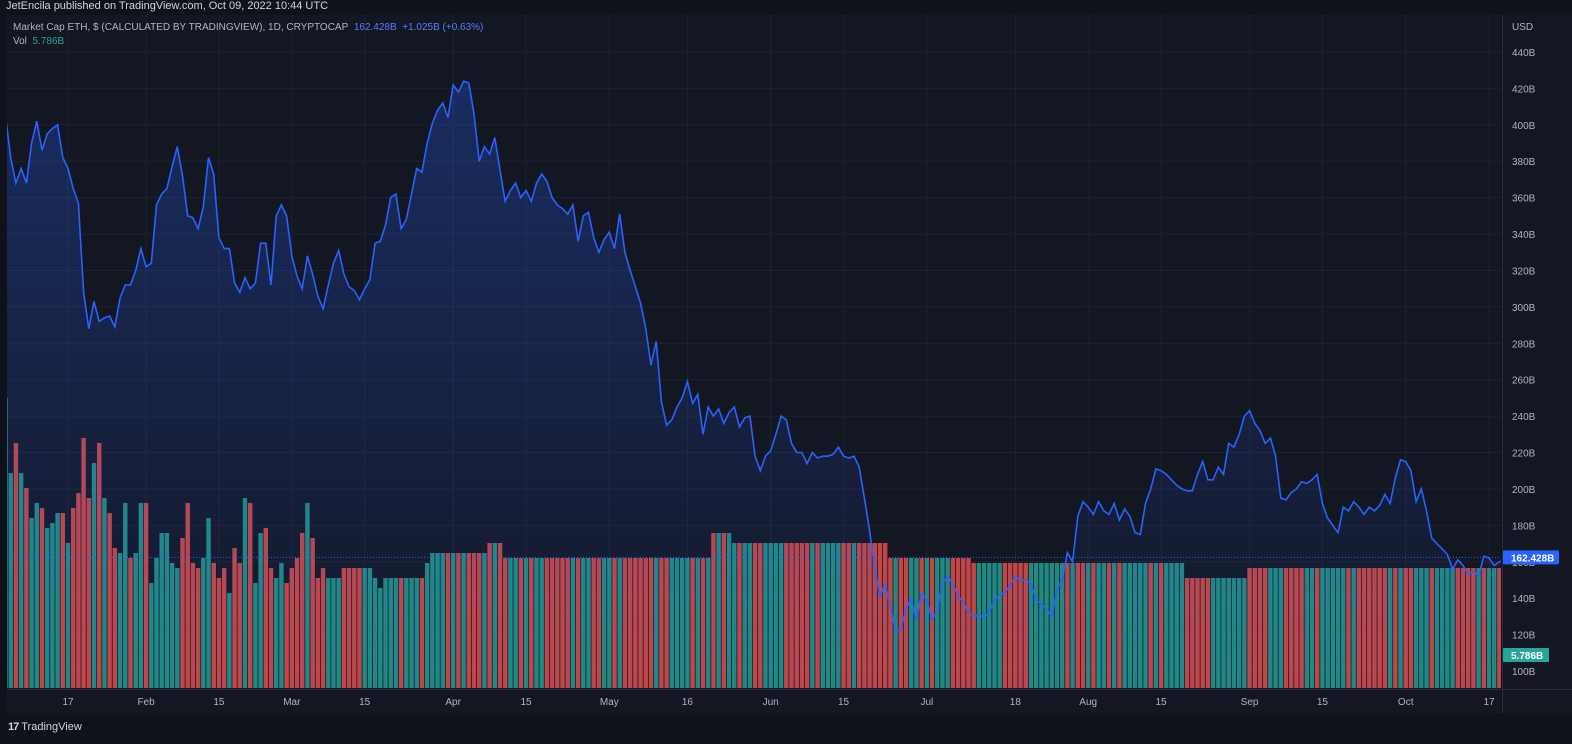 This screenshot has height=744, width=1572. Describe the element at coordinates (1524, 344) in the screenshot. I see `y-tick-label: 280B` at that location.